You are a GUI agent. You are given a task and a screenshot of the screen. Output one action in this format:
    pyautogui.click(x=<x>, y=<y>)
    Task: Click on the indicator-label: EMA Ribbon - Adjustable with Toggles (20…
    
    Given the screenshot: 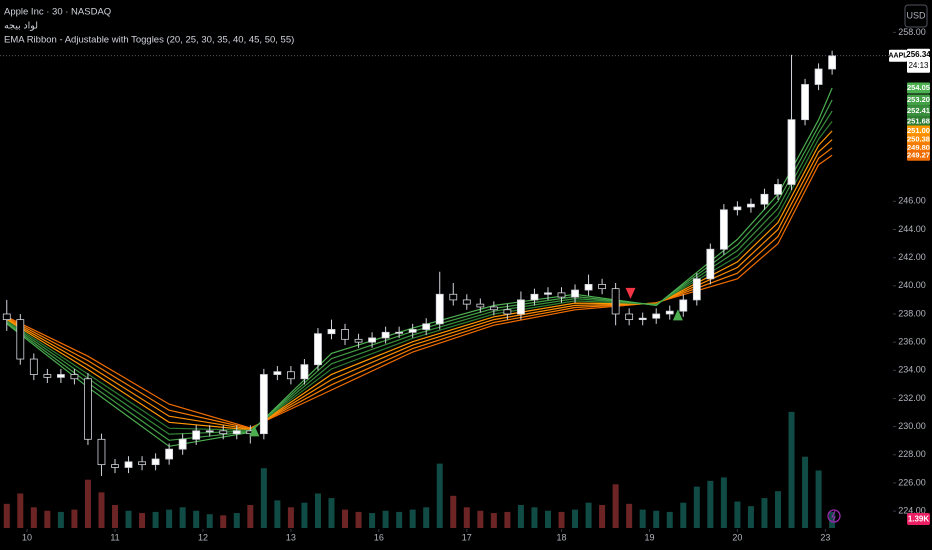 What is the action you would take?
    pyautogui.click(x=149, y=40)
    